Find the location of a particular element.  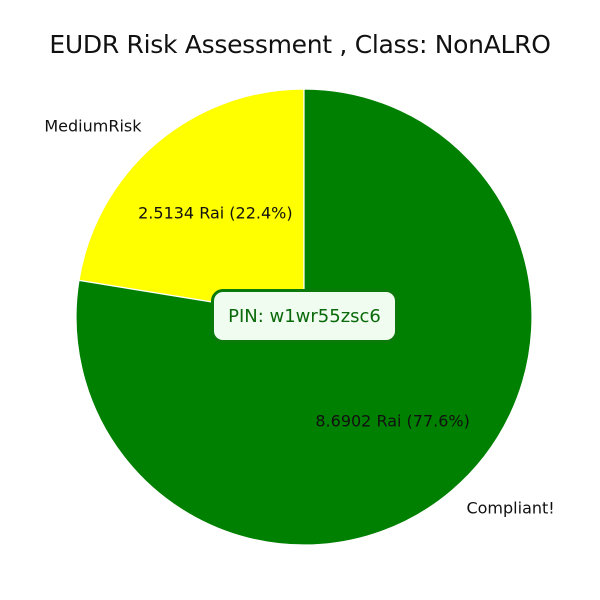

slice-category-label: MediumRisk is located at coordinates (93, 125).